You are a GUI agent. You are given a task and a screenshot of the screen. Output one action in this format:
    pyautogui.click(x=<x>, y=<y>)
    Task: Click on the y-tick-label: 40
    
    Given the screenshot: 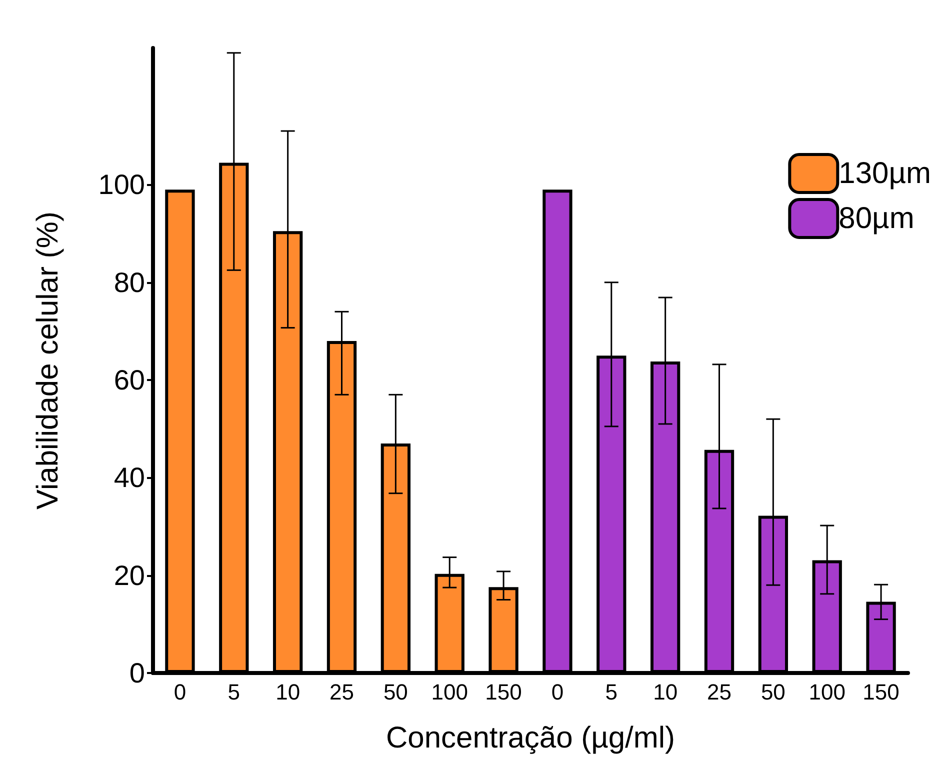 What is the action you would take?
    pyautogui.click(x=129, y=478)
    